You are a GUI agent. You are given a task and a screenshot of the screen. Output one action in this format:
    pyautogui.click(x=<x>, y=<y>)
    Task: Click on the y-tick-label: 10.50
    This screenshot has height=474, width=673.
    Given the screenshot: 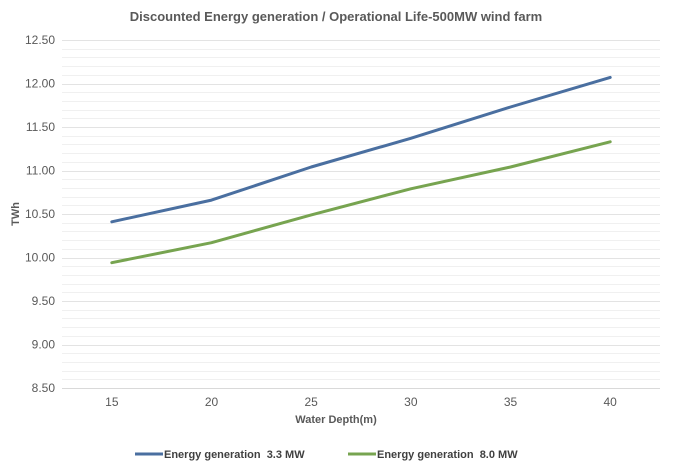 What is the action you would take?
    pyautogui.click(x=40, y=214)
    